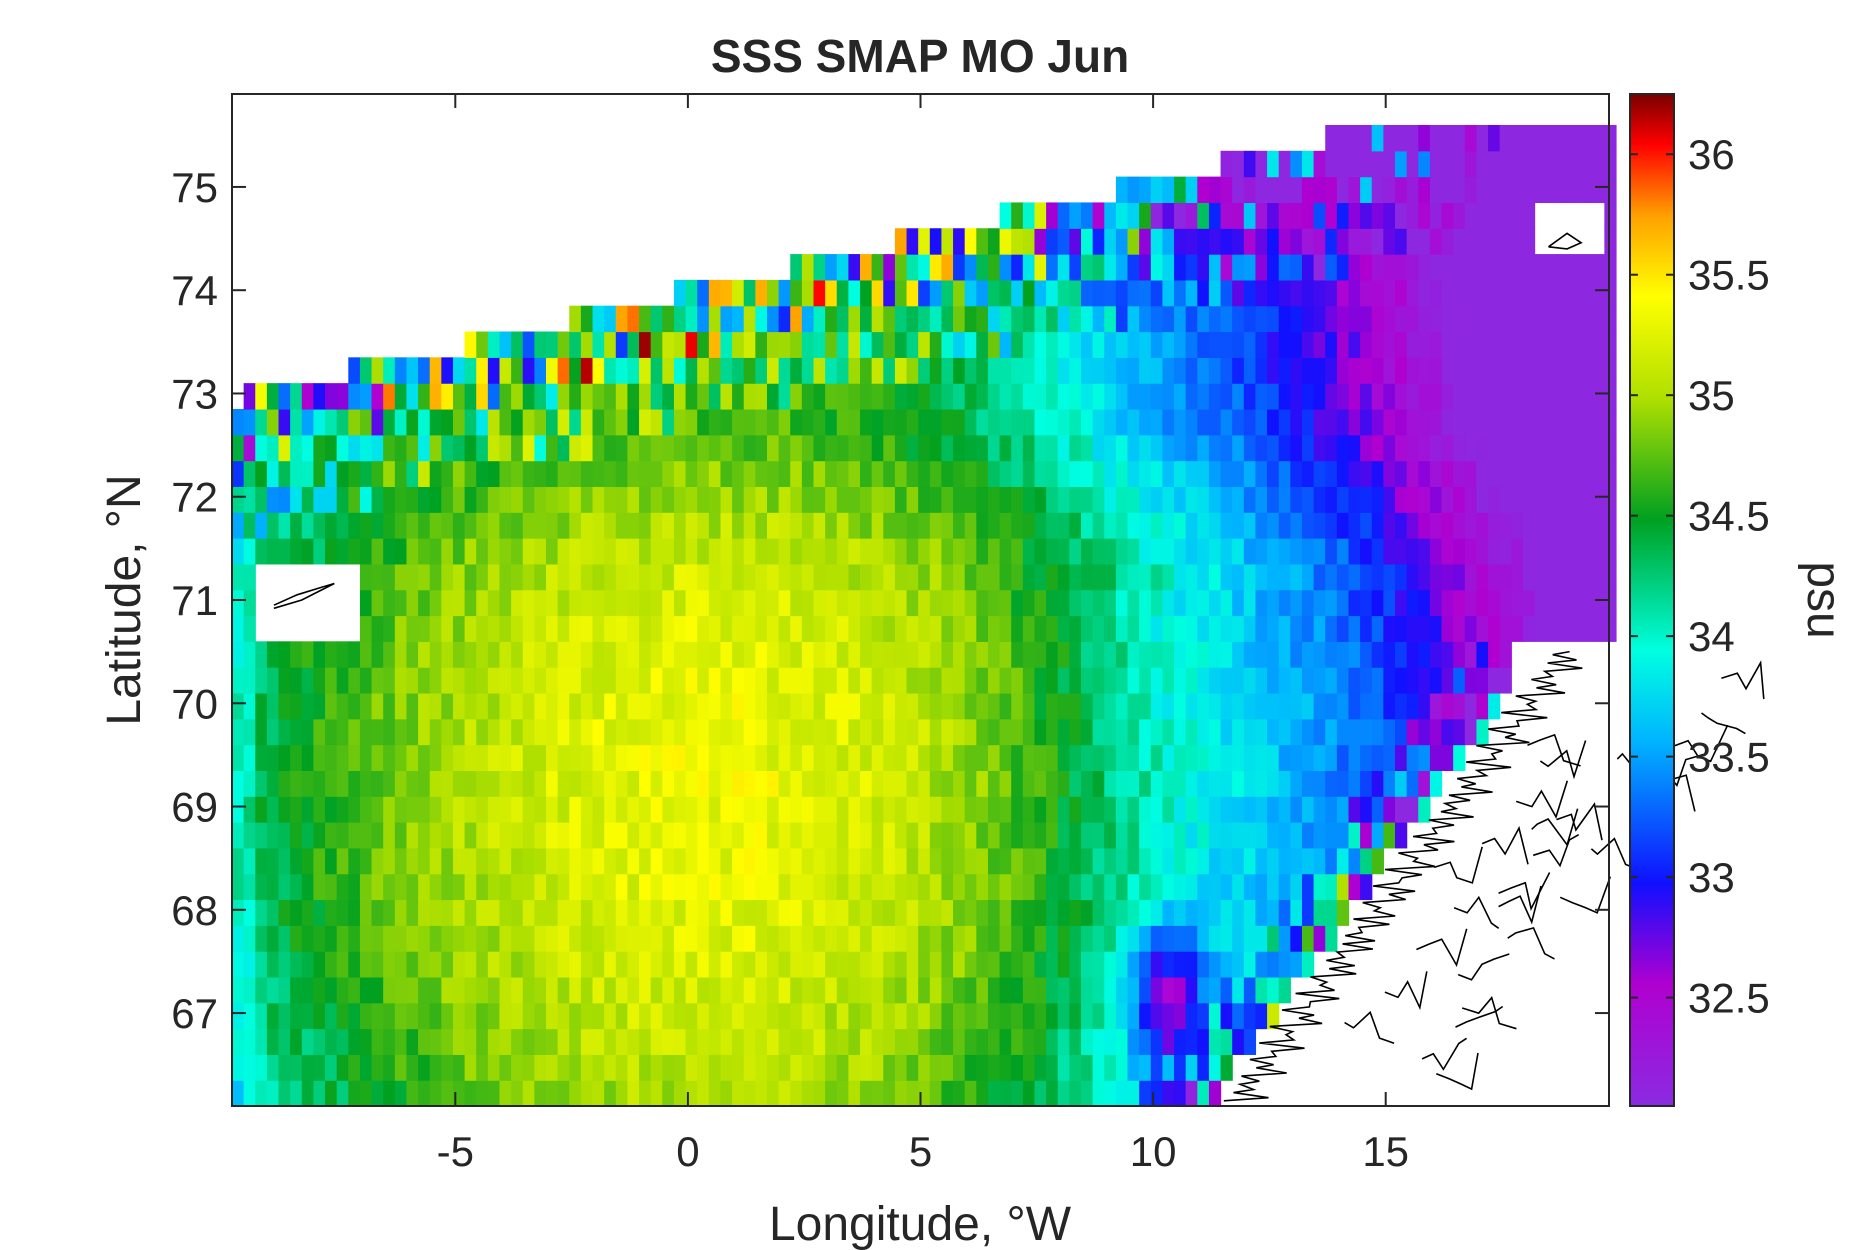 This screenshot has height=1250, width=1875. What do you see at coordinates (1823, 599) in the screenshot?
I see `colorbar-label: psu` at bounding box center [1823, 599].